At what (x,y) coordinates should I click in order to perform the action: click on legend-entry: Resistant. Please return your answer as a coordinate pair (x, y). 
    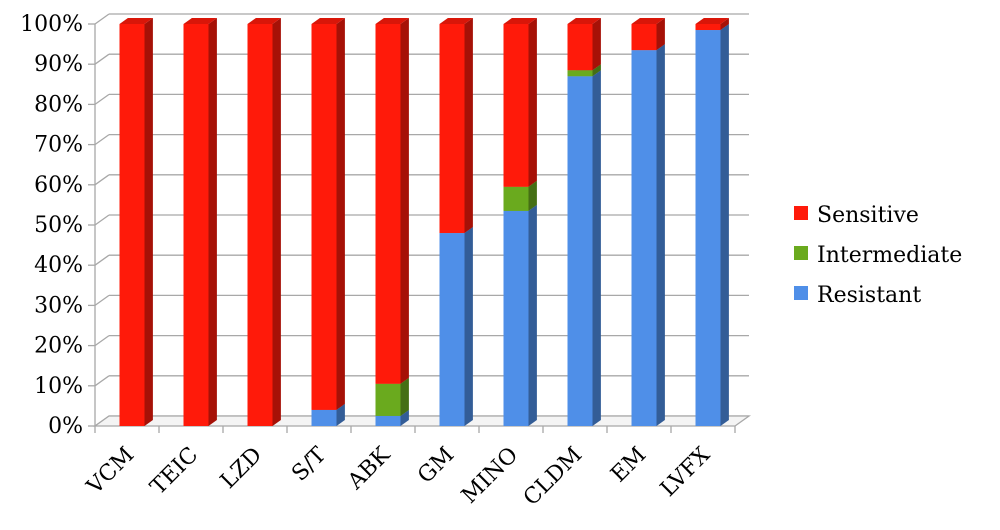
    Looking at the image, I should click on (857, 295).